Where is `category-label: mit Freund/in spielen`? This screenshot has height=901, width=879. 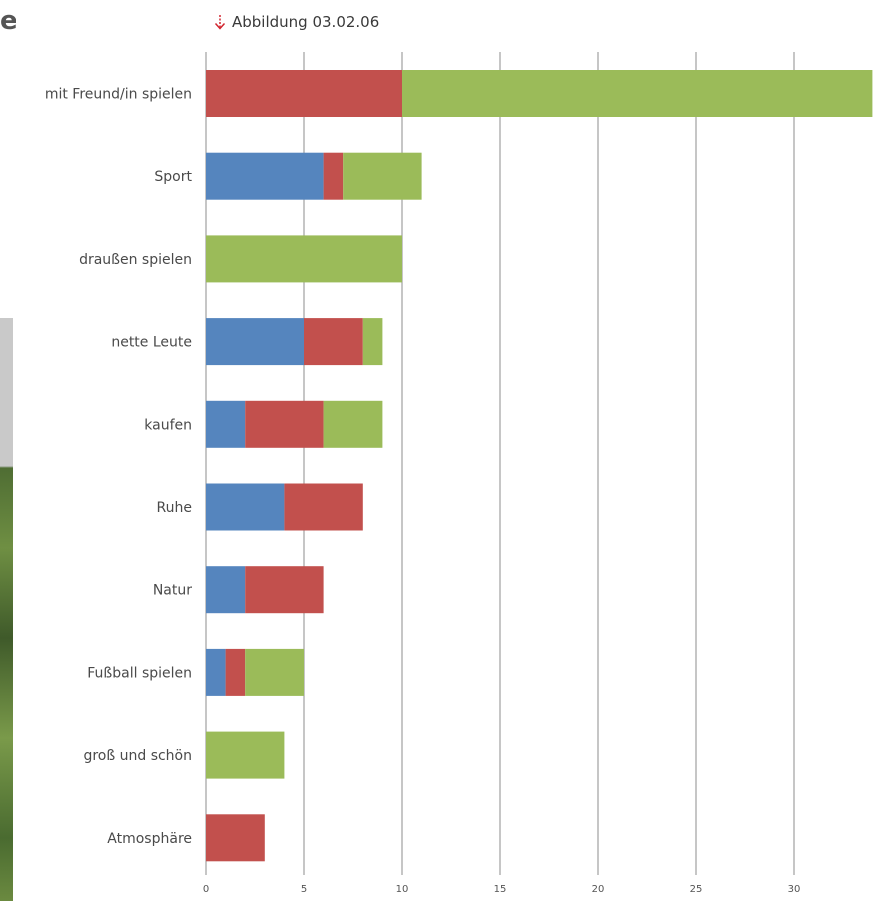
category-label: mit Freund/in spielen is located at coordinates (118, 95).